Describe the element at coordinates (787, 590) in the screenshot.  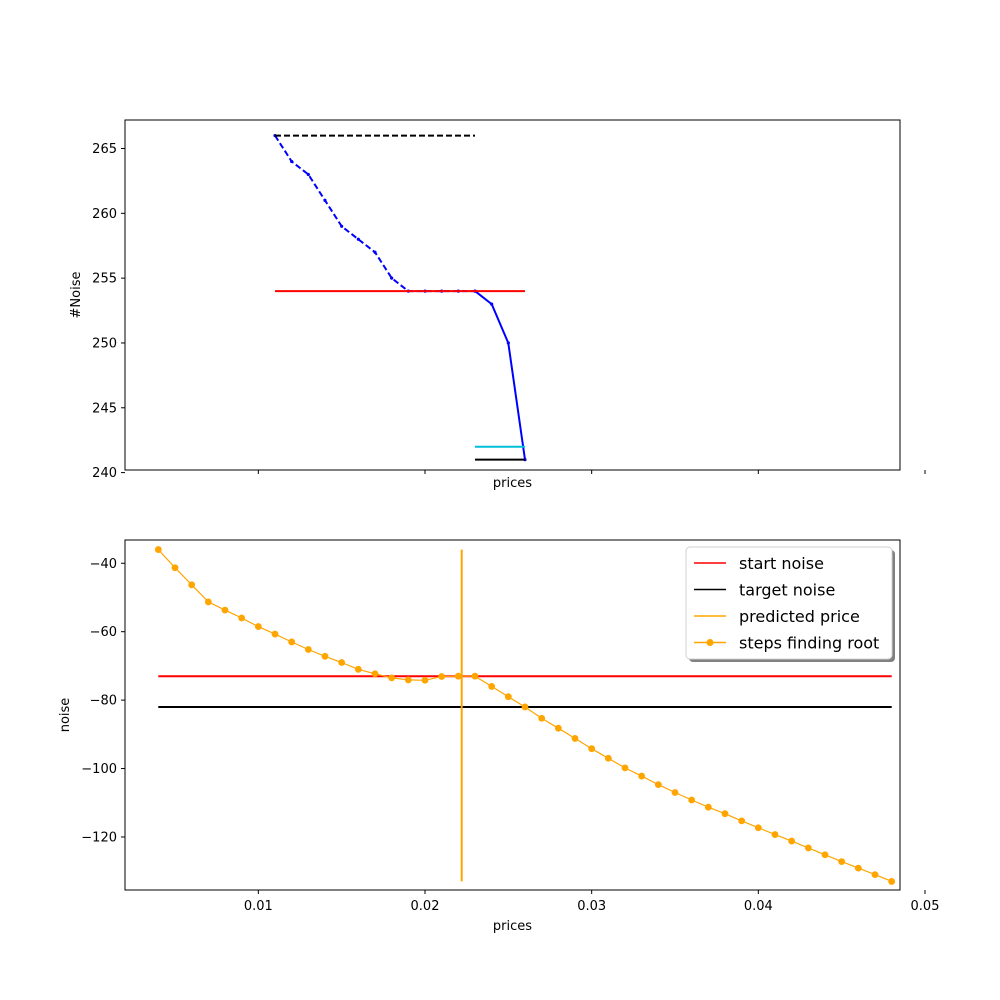
I see `legend-label: target noise` at that location.